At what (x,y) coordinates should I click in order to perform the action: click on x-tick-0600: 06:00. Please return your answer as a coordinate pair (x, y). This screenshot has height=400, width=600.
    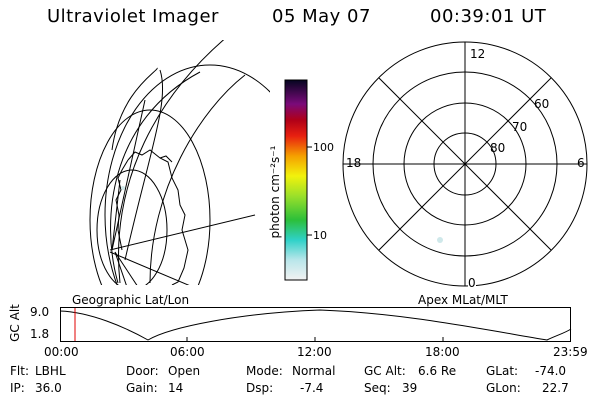
    Looking at the image, I should click on (187, 352).